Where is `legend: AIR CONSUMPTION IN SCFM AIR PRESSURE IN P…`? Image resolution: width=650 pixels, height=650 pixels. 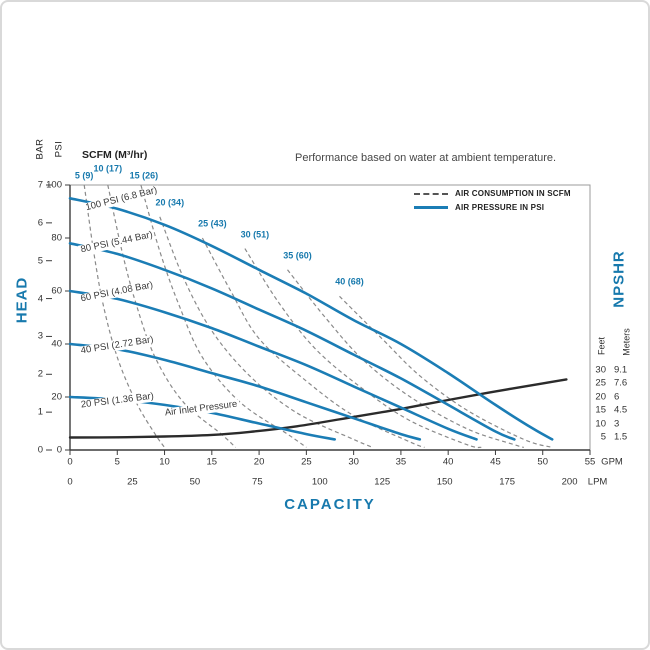
legend: AIR CONSUMPTION IN SCFM AIR PRESSURE IN P… is located at coordinates (492, 200).